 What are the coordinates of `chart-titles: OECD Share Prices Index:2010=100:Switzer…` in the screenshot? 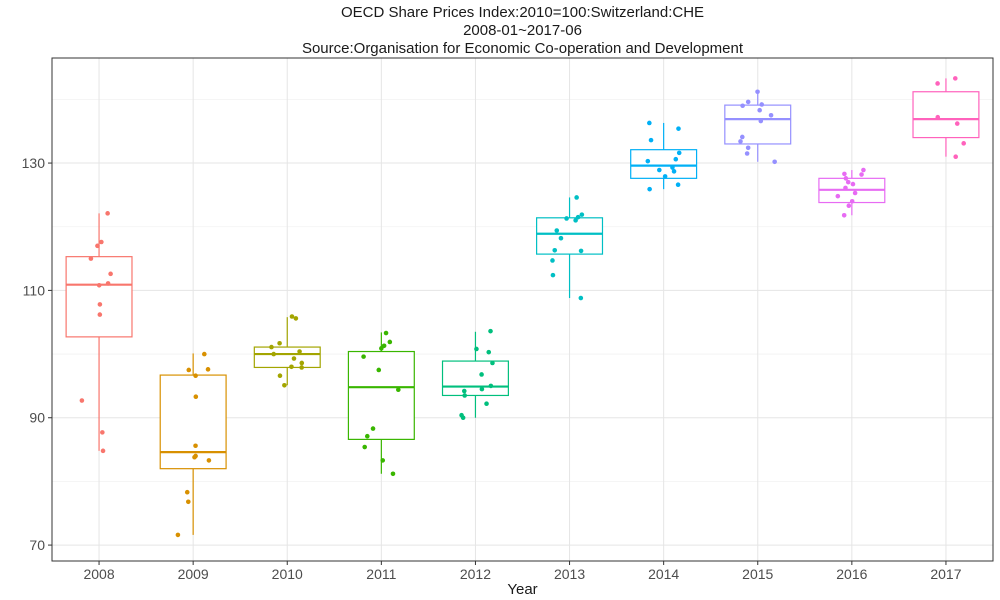 It's located at (522, 31).